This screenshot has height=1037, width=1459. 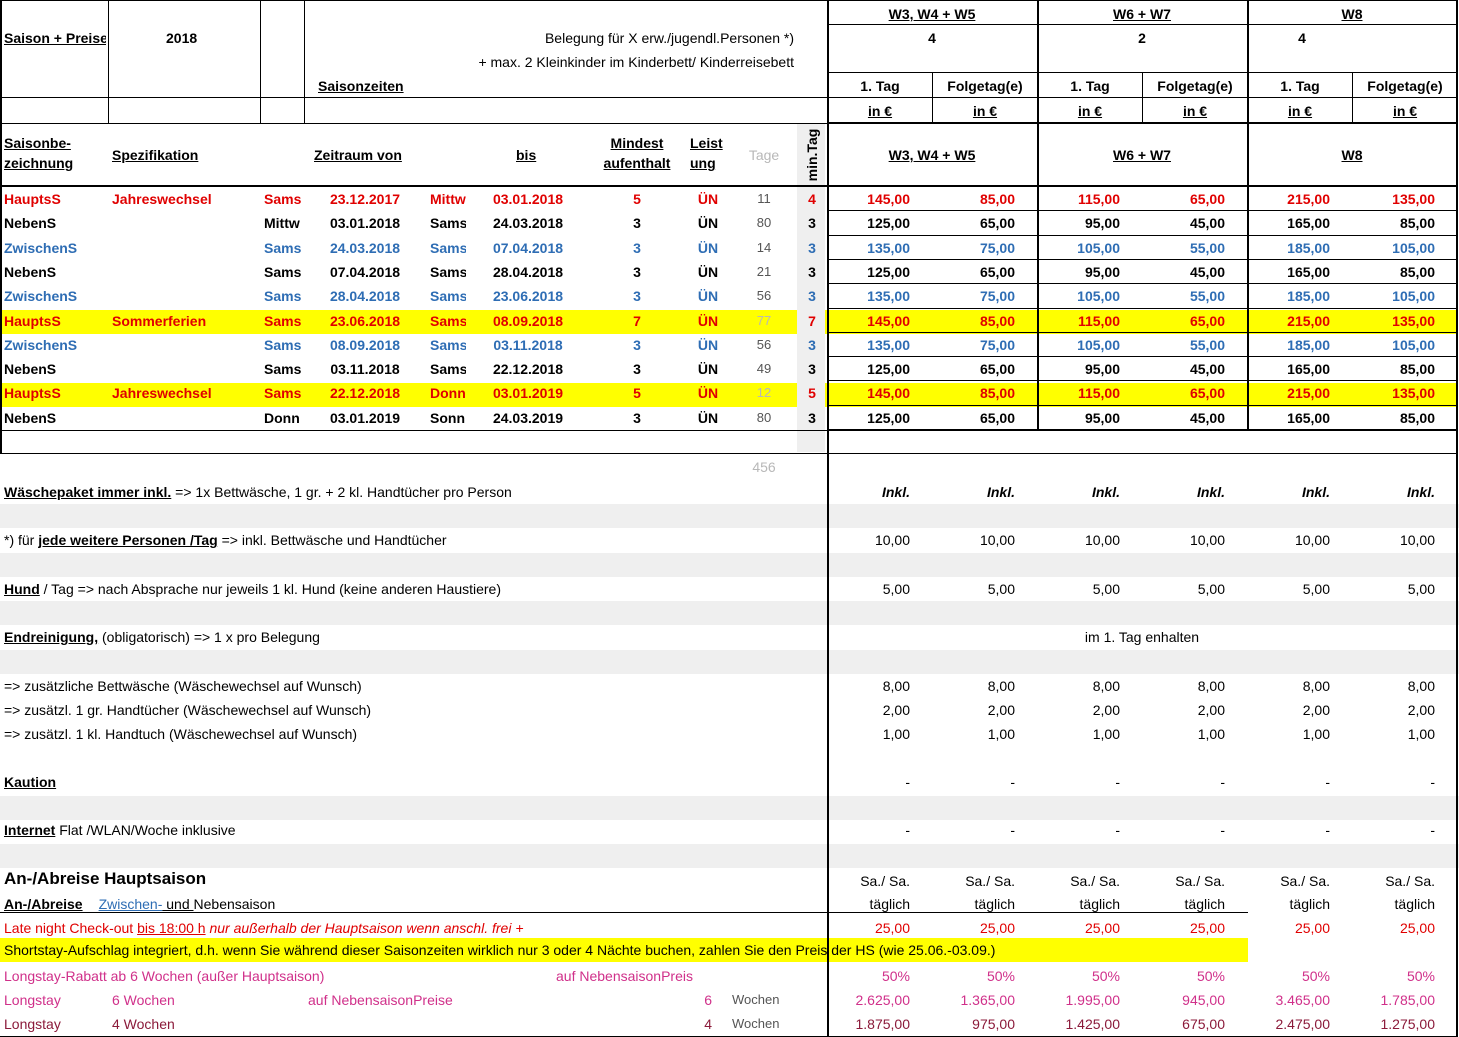 What do you see at coordinates (1098, 320) in the screenshot?
I see `price-cell: 115,00` at bounding box center [1098, 320].